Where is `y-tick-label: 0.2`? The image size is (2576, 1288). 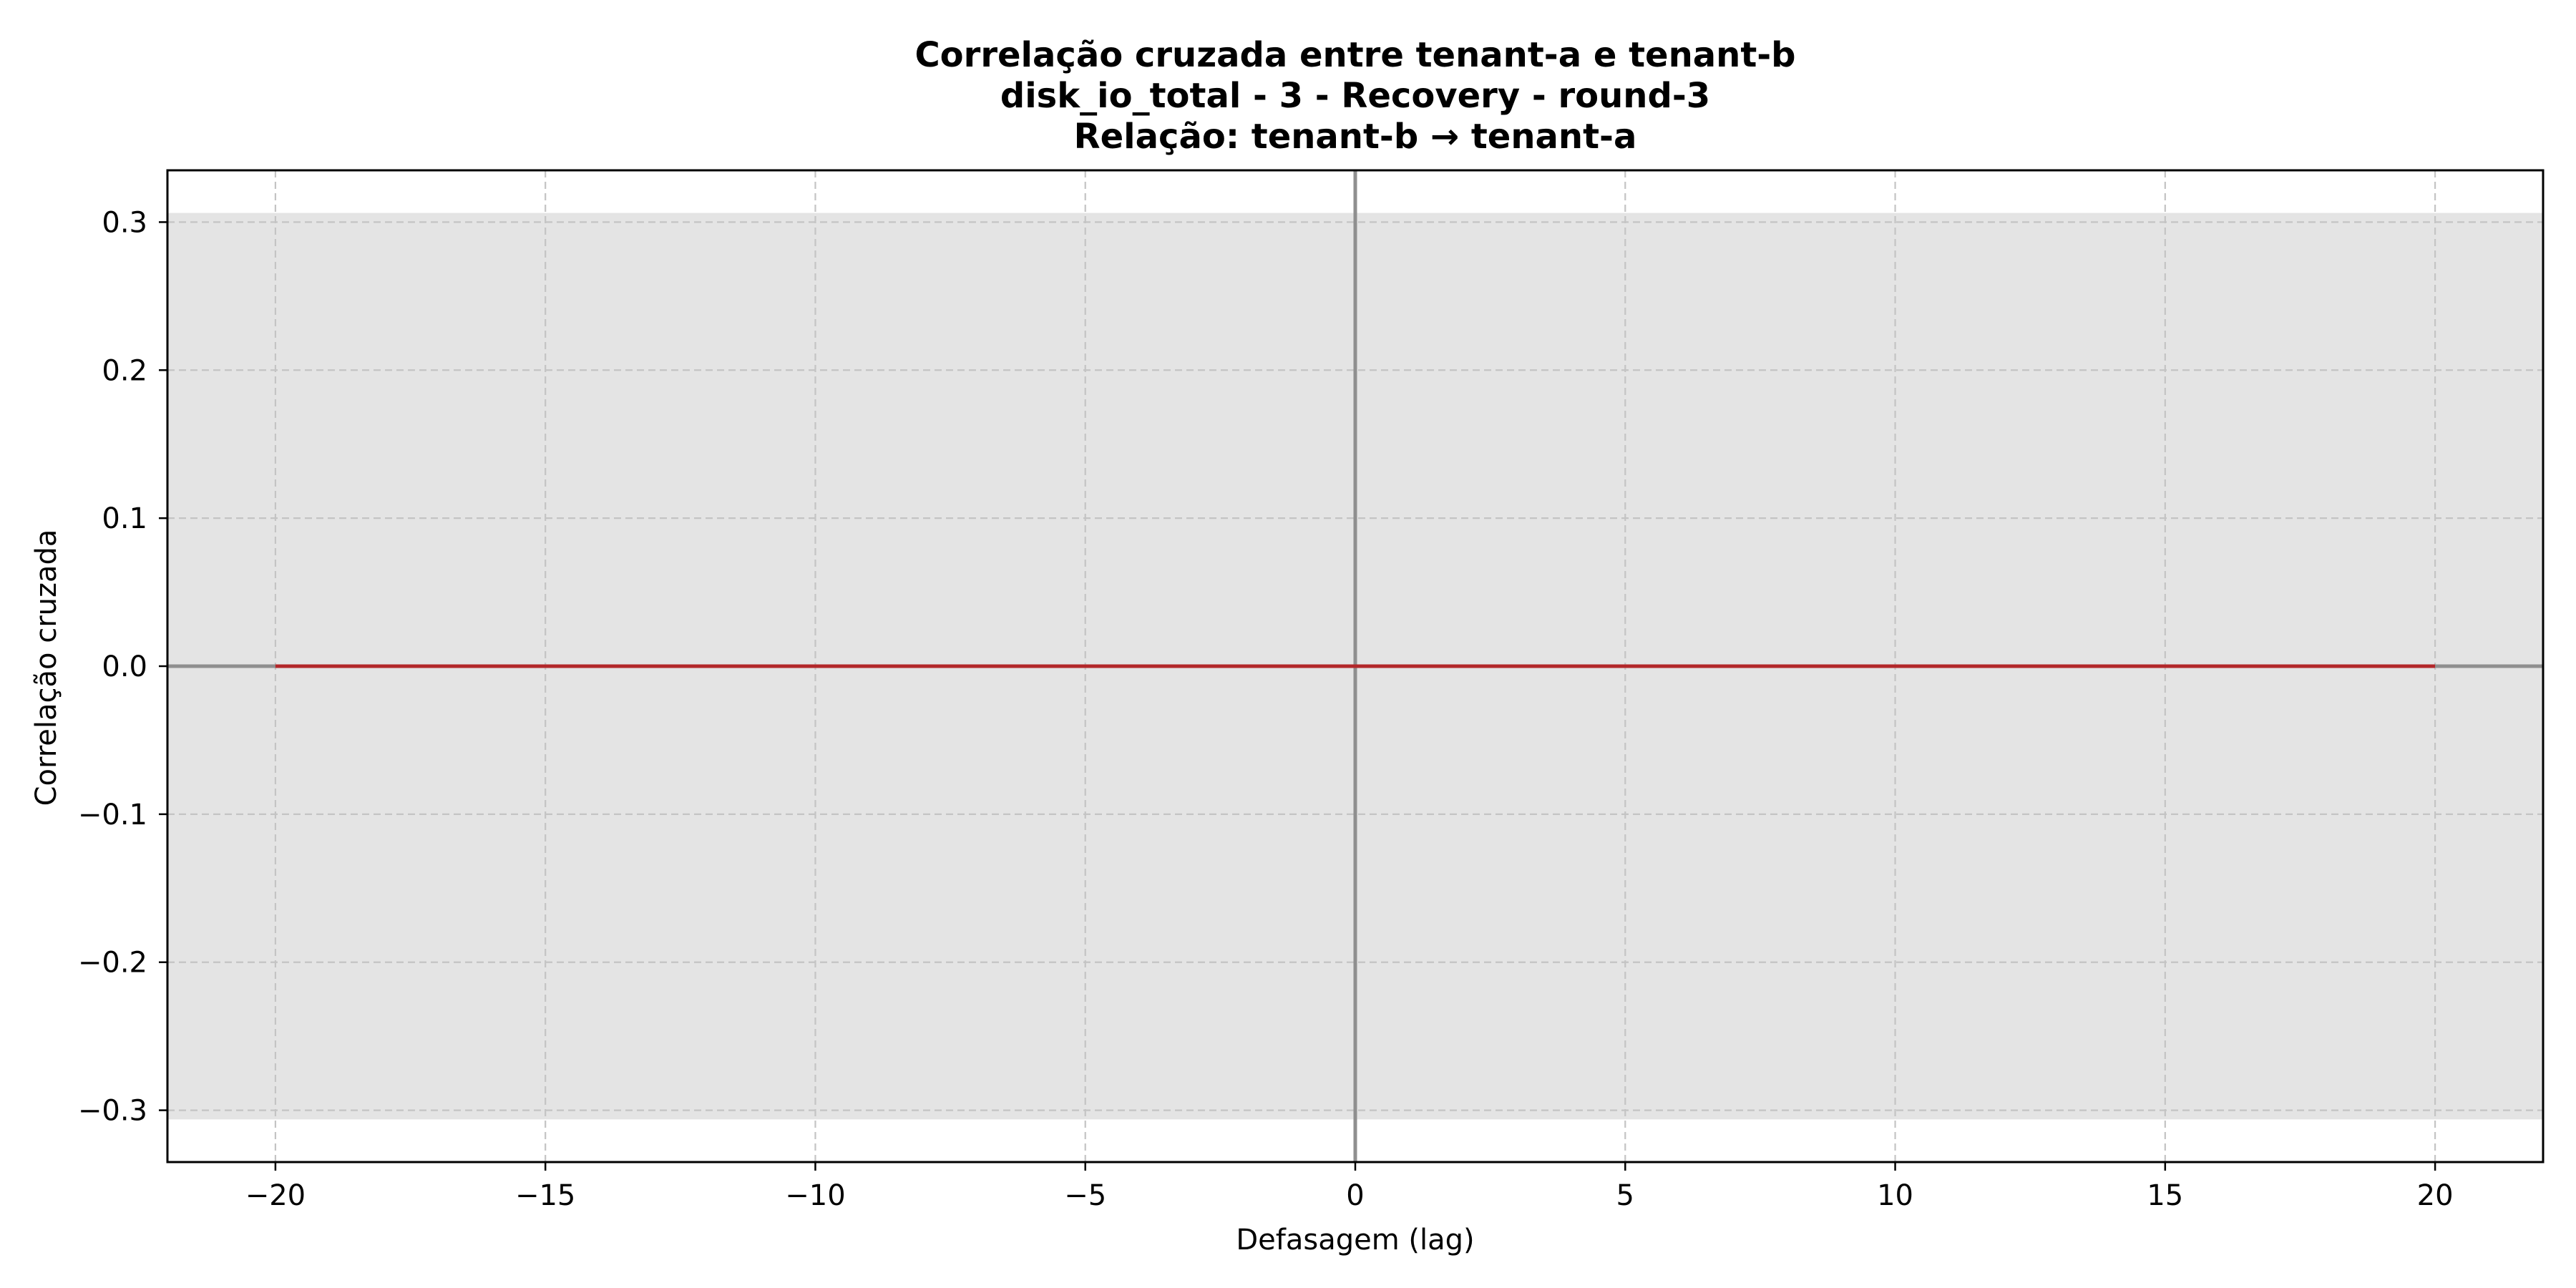 y-tick-label: 0.2 is located at coordinates (124, 370).